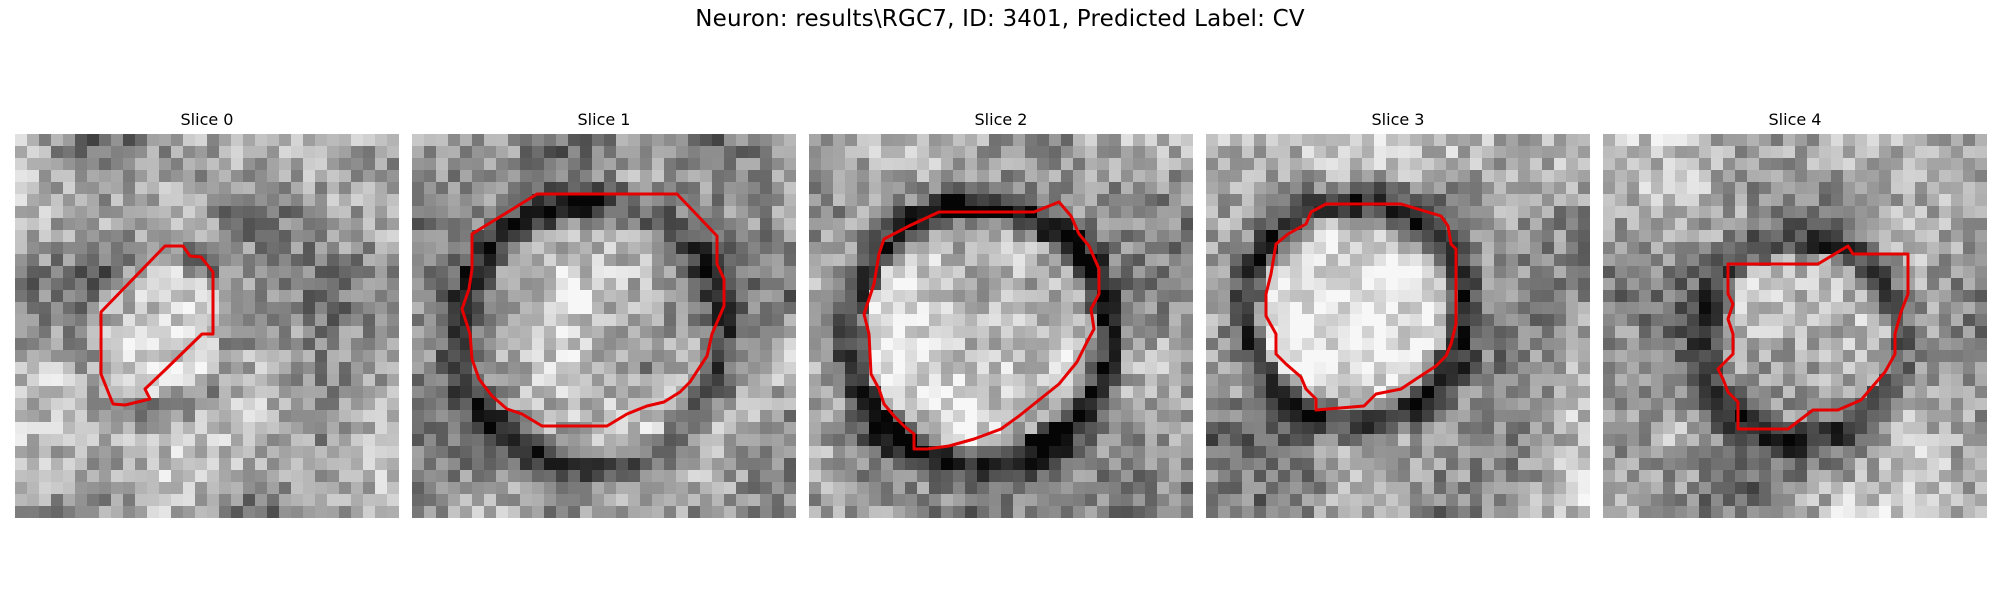  Describe the element at coordinates (1795, 119) in the screenshot. I see `slice-title: Slice 4` at that location.